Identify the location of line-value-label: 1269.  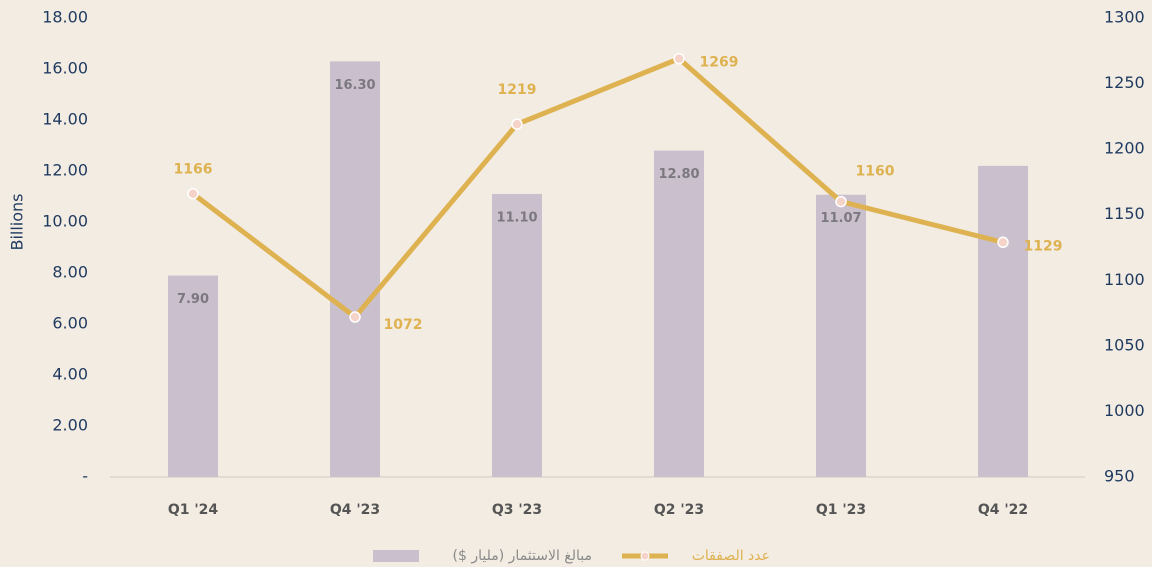
(719, 63).